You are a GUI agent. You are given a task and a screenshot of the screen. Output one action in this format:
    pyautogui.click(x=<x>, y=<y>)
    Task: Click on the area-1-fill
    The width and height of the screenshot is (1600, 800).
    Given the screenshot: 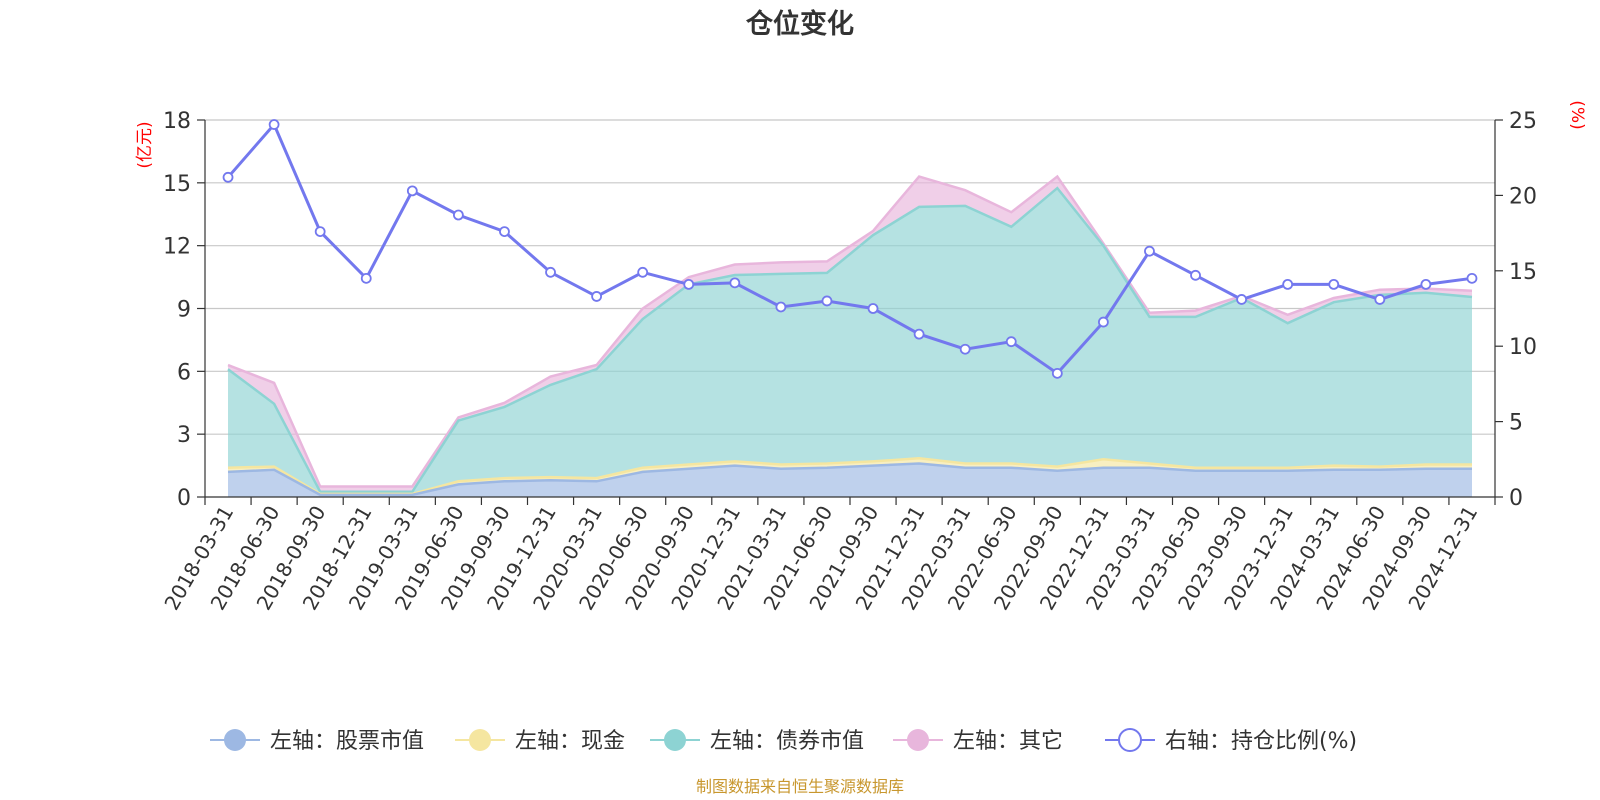 What is the action you would take?
    pyautogui.click(x=850, y=480)
    